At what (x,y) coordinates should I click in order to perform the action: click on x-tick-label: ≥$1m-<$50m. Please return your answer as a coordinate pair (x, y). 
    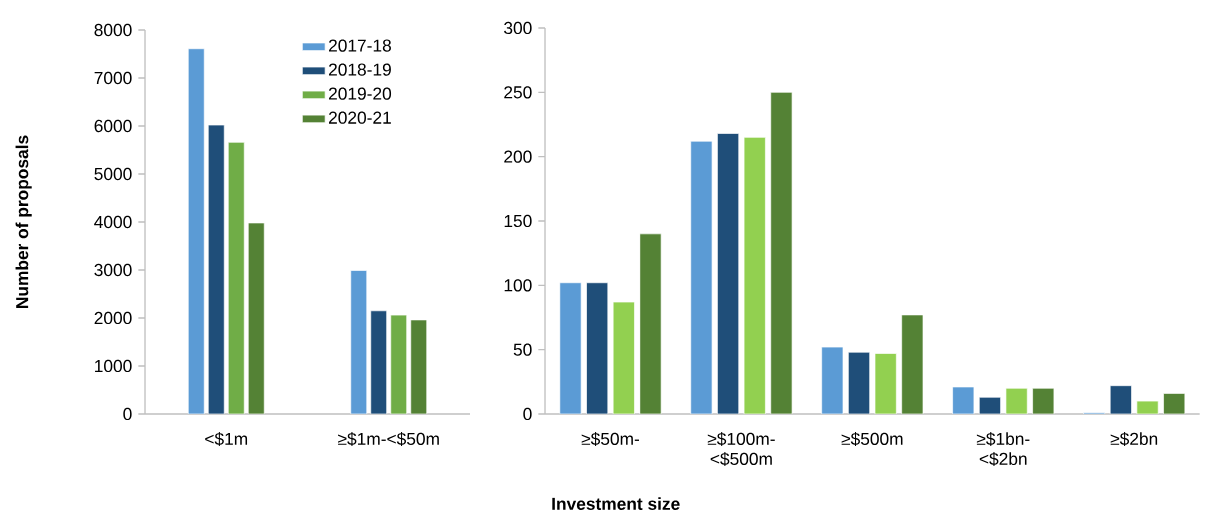
    Looking at the image, I should click on (388, 439).